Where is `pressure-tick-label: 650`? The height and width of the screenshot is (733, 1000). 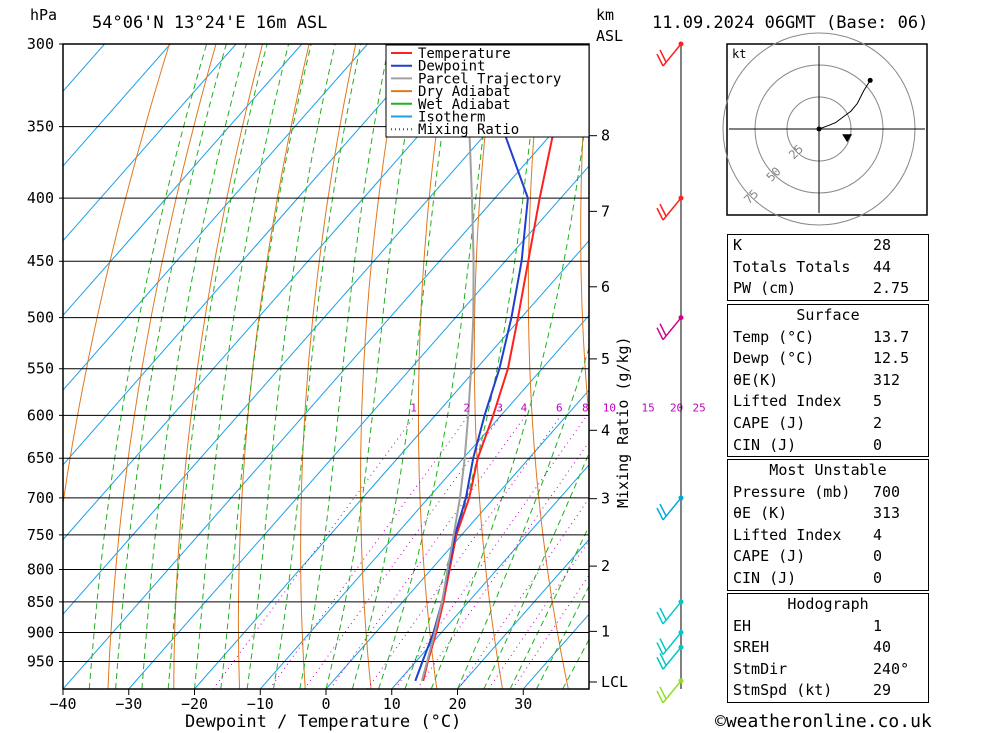
pressure-tick-label: 650 is located at coordinates (40, 458).